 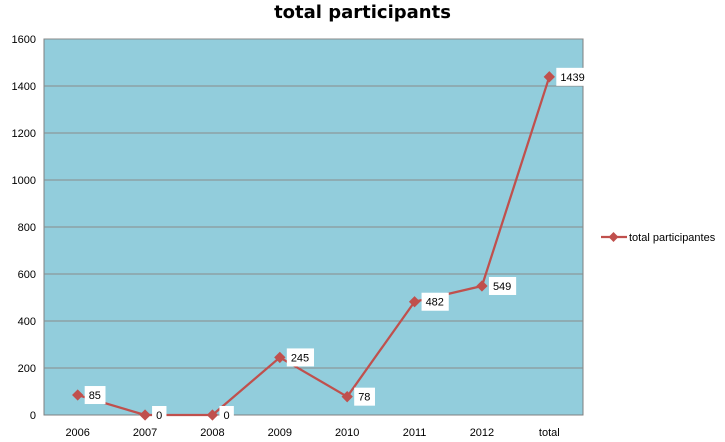 What do you see at coordinates (312, 433) in the screenshot?
I see `x-axis: 2006 2007 2008 2009 2010 2011 2012 total` at bounding box center [312, 433].